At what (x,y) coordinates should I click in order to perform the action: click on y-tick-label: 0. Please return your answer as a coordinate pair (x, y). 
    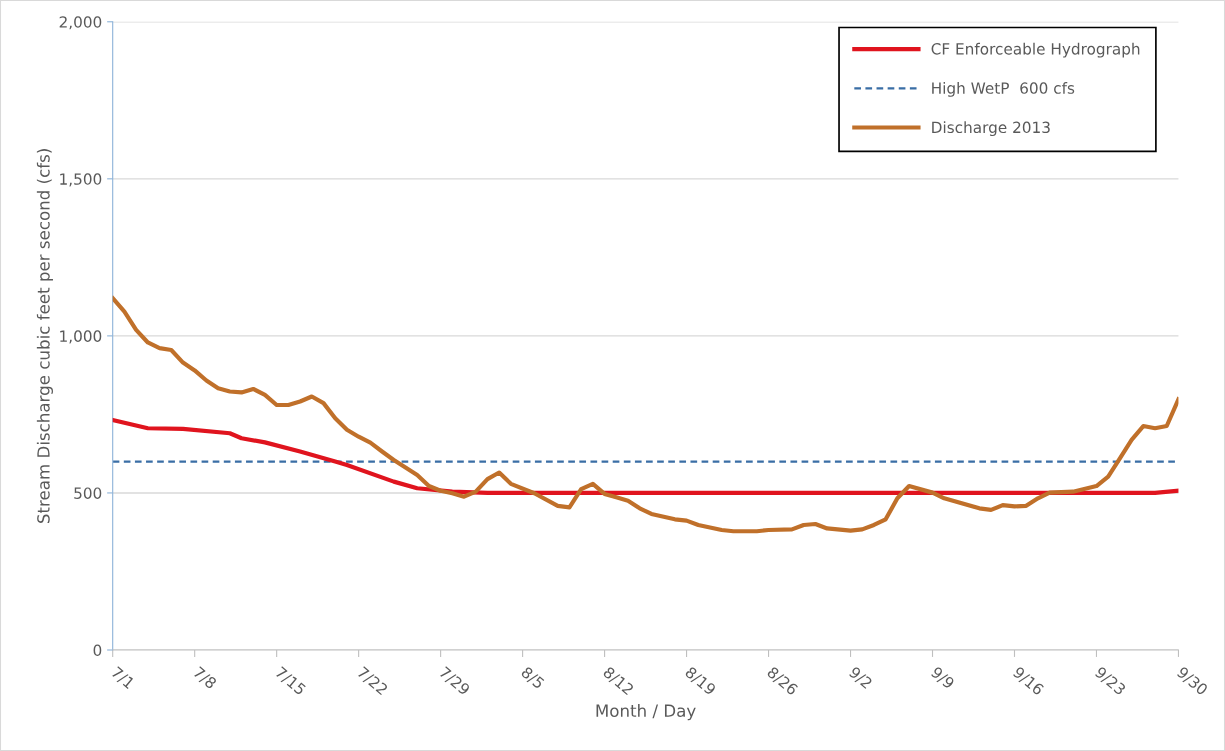
    Looking at the image, I should click on (97, 650).